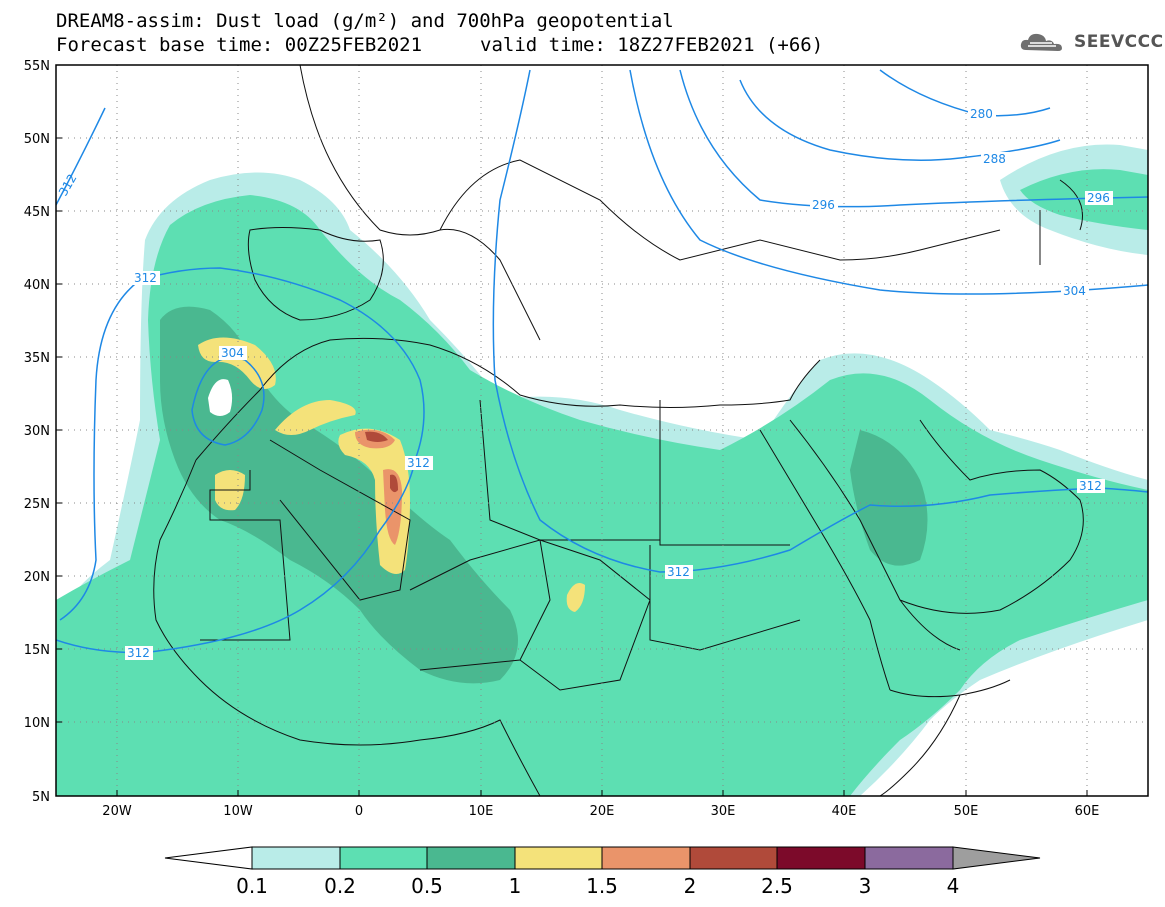  Describe the element at coordinates (427, 886) in the screenshot. I see `colorbar-label: 0.5` at that location.